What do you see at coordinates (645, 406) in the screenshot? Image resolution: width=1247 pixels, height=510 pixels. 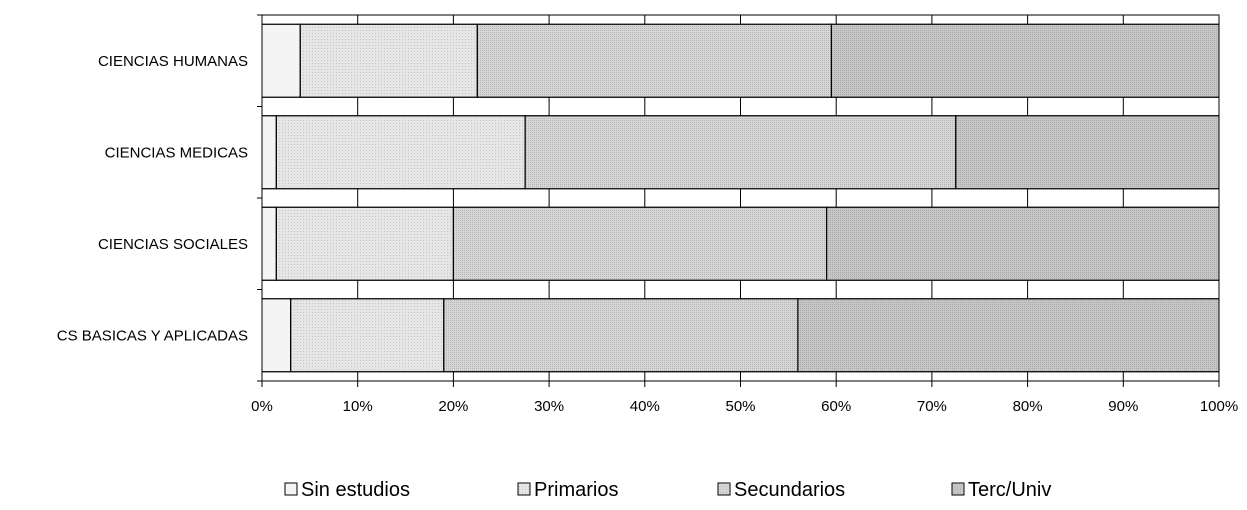 I see `x-tick-label: 40%` at bounding box center [645, 406].